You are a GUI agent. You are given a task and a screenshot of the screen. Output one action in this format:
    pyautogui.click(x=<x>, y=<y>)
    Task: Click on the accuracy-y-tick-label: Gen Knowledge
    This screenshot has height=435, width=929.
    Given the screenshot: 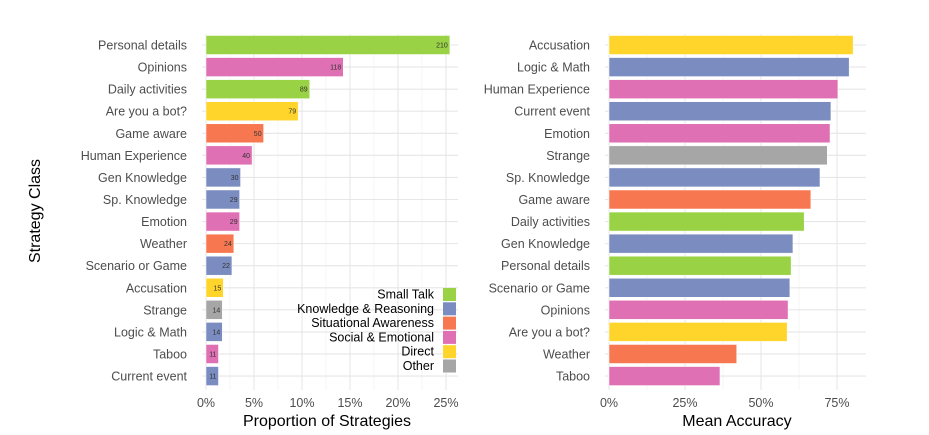 What is the action you would take?
    pyautogui.click(x=545, y=244)
    